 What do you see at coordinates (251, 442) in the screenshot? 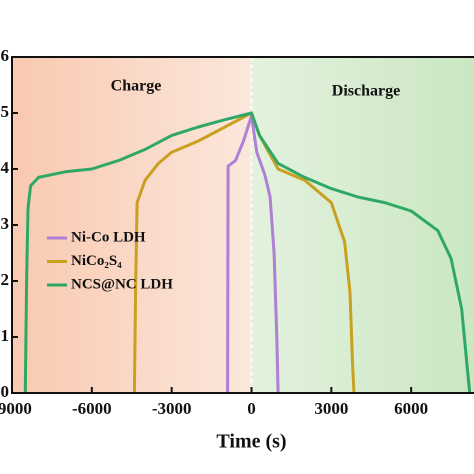
I see `x-axis-label: Time (s)` at bounding box center [251, 442].